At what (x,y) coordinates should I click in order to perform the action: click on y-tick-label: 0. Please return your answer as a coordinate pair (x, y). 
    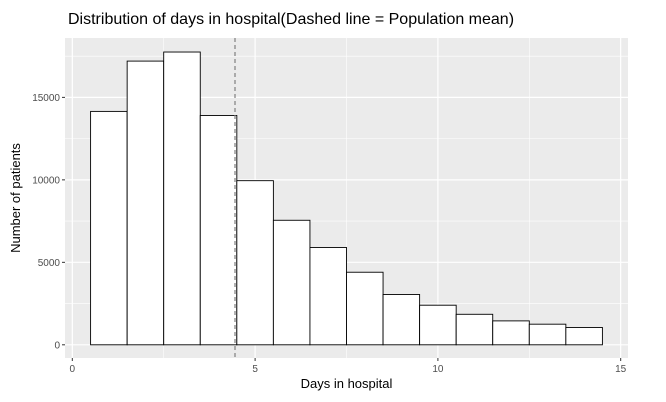
    Looking at the image, I should click on (57, 345).